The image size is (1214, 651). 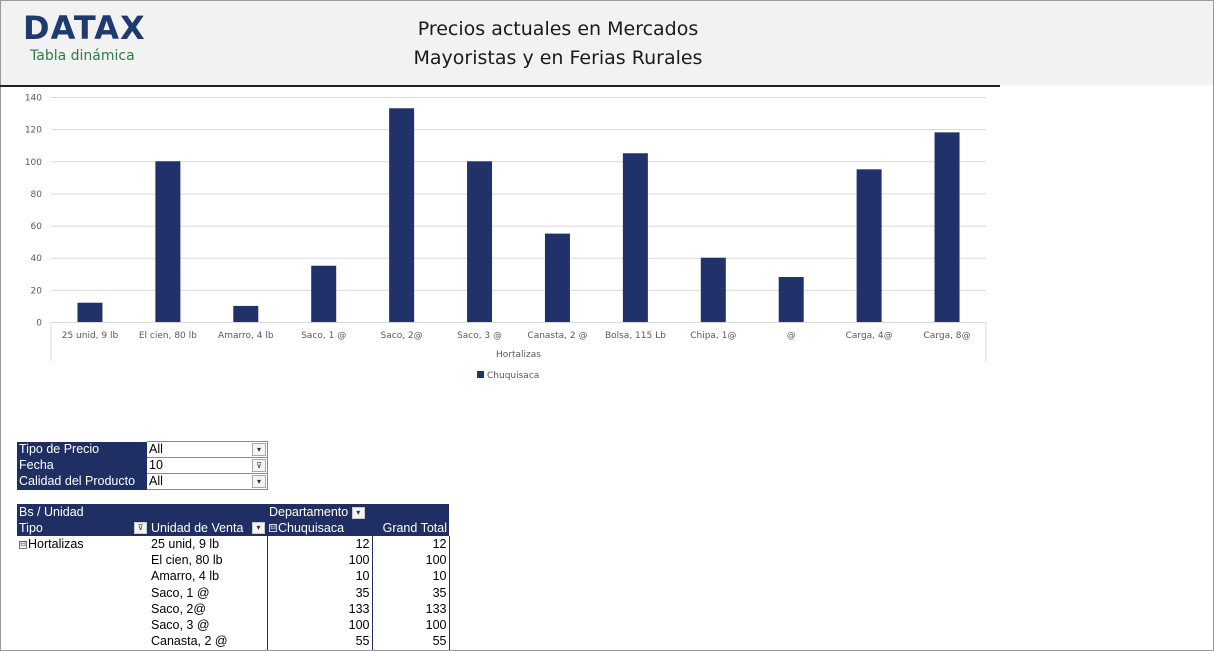 What do you see at coordinates (156, 465) in the screenshot?
I see `filter-value: 10` at bounding box center [156, 465].